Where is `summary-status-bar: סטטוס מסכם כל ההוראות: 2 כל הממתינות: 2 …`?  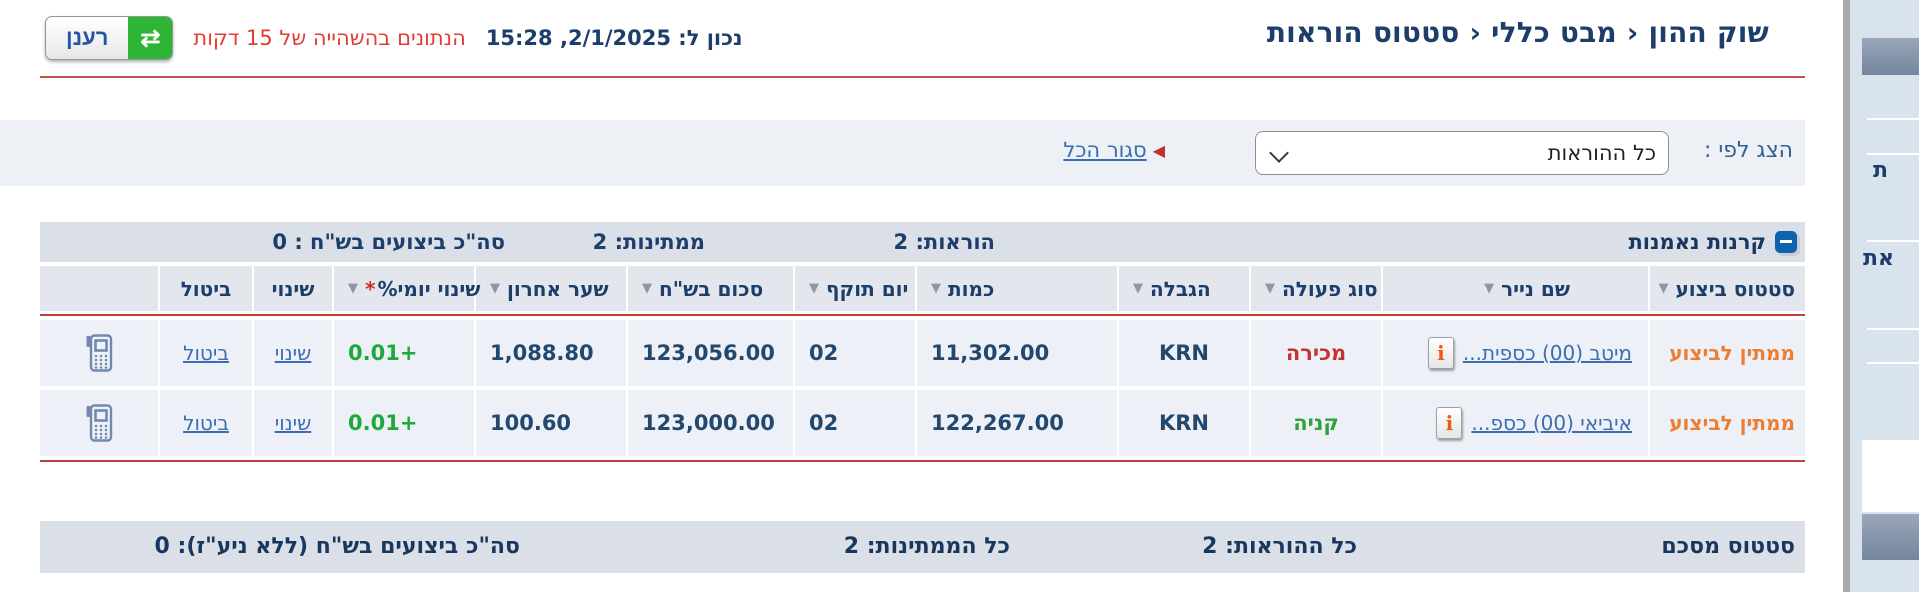 summary-status-bar: סטטוס מסכם כל ההוראות: 2 כל הממתינות: 2 … is located at coordinates (922, 547).